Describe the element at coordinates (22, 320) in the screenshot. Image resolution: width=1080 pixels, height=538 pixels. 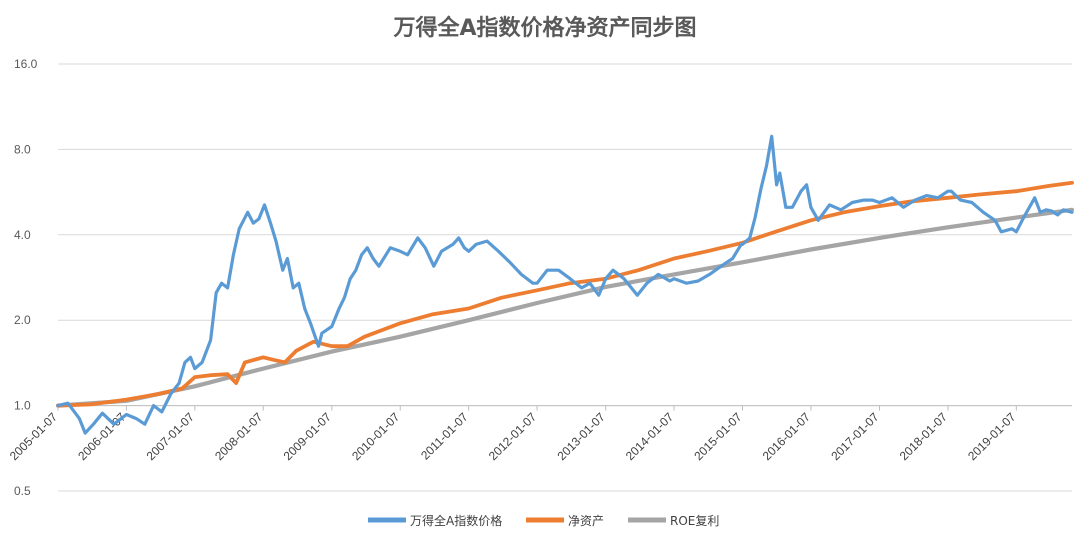
I see `y-tick-label: 2.0` at that location.